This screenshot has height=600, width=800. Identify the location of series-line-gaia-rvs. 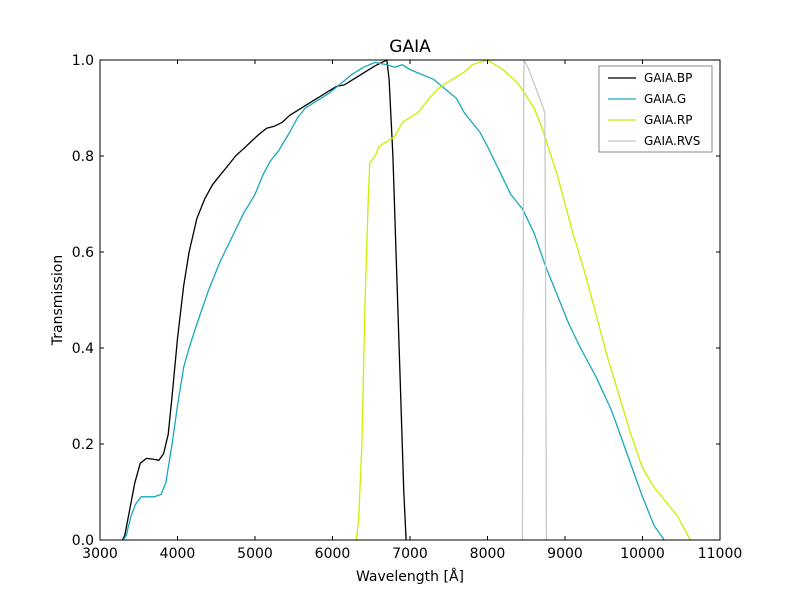
(534, 300).